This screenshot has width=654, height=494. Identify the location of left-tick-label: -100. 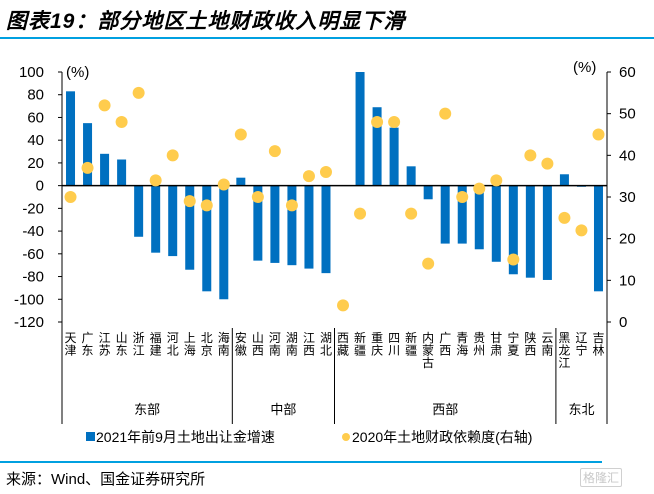
(29, 299).